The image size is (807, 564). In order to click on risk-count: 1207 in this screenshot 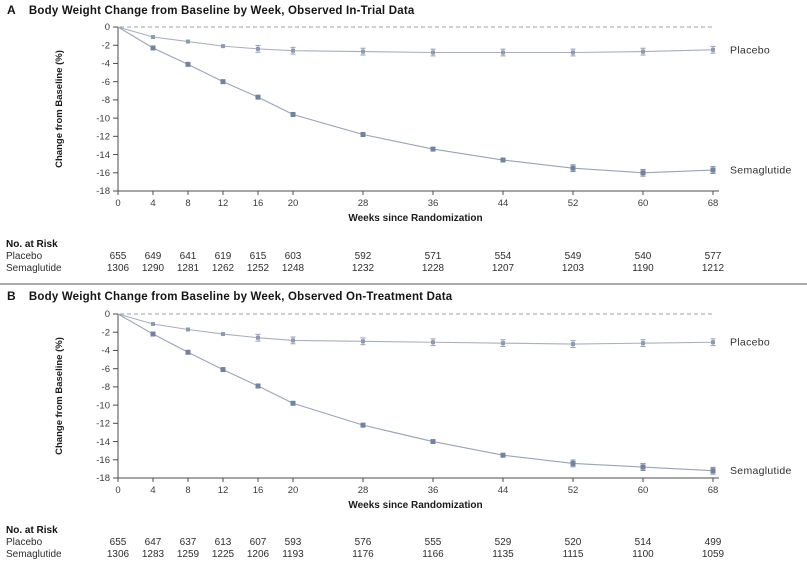, I will do `click(503, 268)`.